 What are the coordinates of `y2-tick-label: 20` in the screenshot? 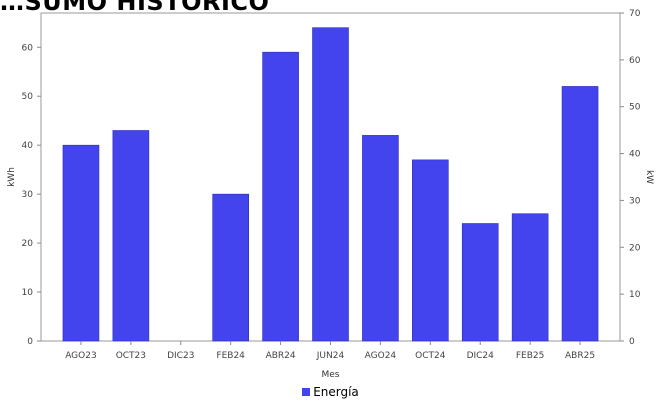 It's located at (635, 248).